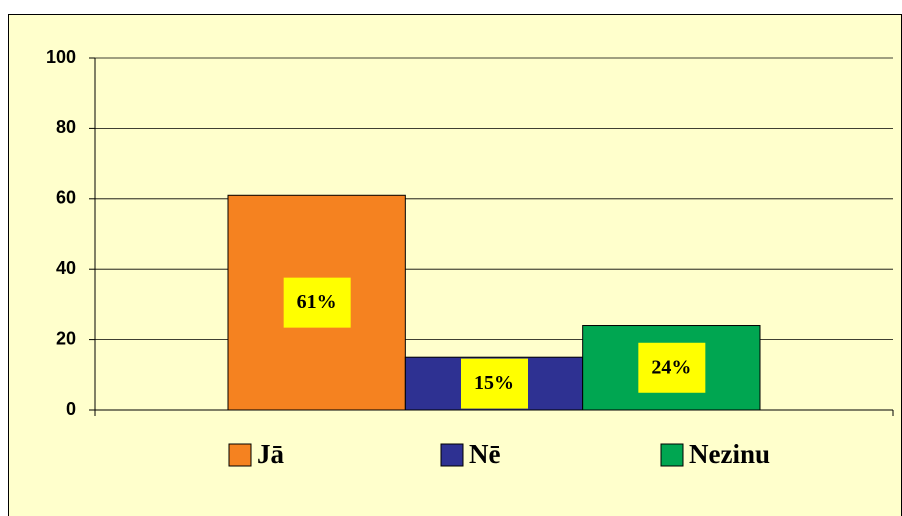 This screenshot has height=516, width=902. I want to click on y-tick-label: 100, so click(61, 57).